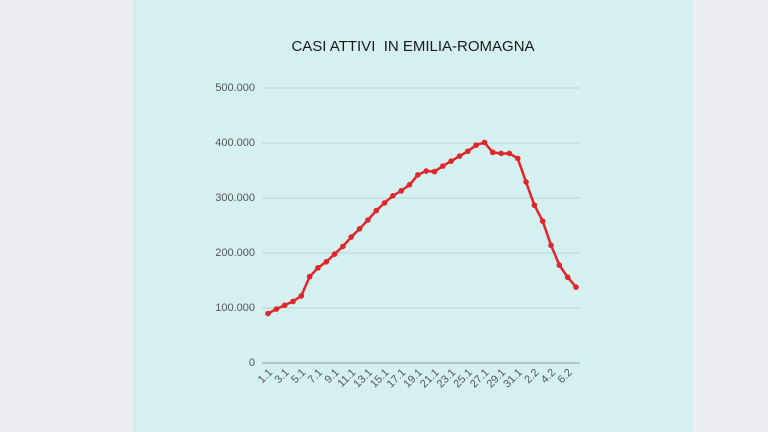 This screenshot has height=432, width=768. I want to click on y-tick-label: 300.000, so click(235, 198).